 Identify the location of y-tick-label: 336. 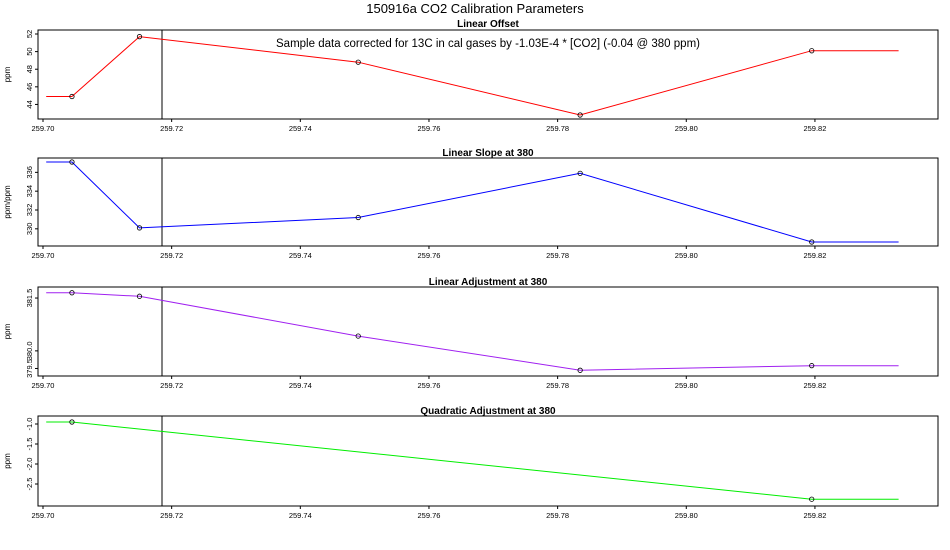
(29, 172).